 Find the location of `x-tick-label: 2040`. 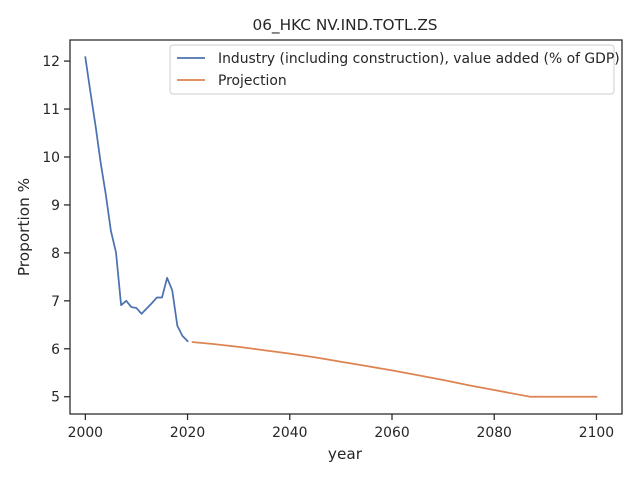

x-tick-label: 2040 is located at coordinates (289, 433).